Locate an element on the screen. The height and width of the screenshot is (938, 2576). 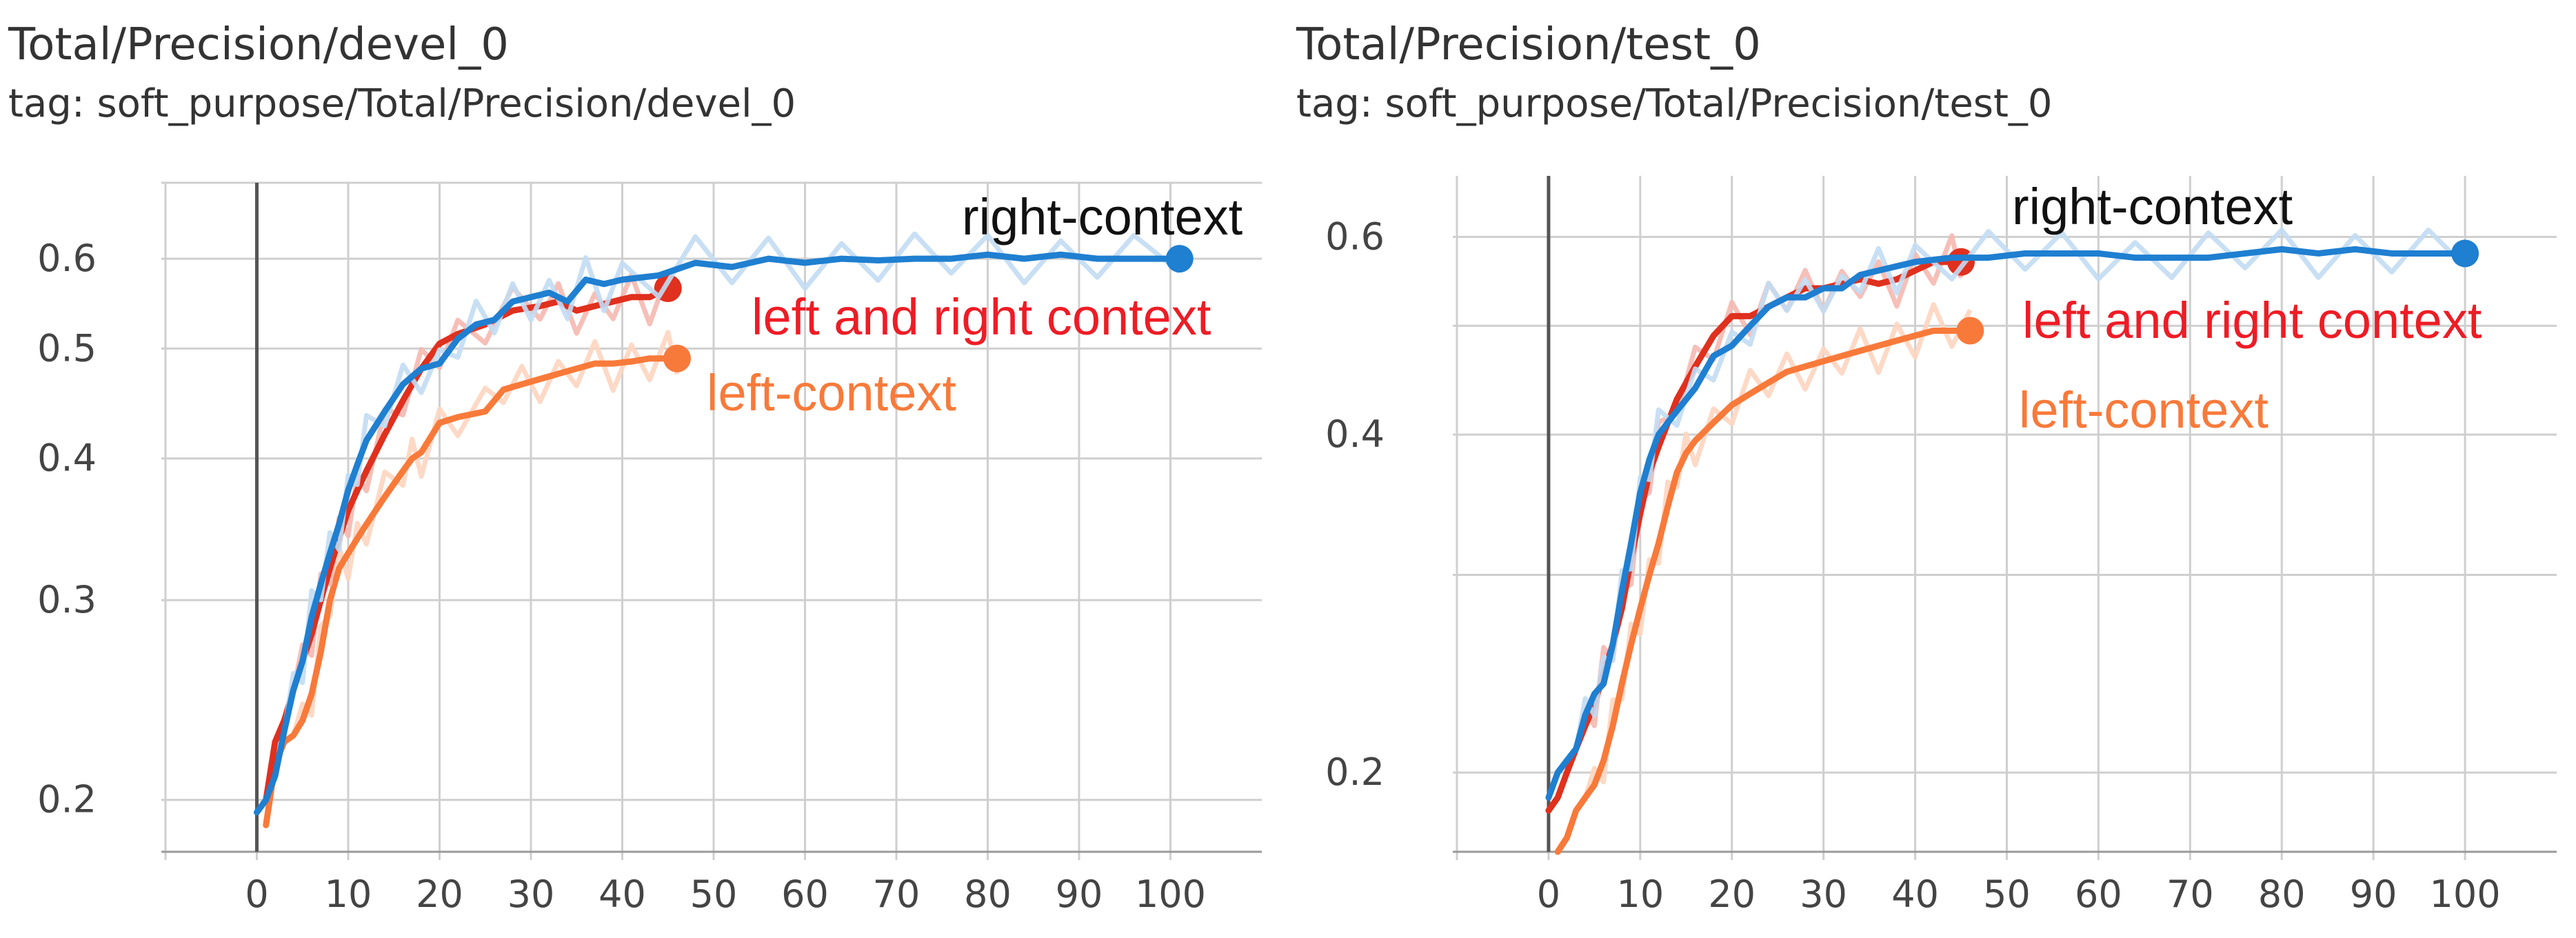
chart-title: Total/Precision/devel_0 is located at coordinates (258, 44).